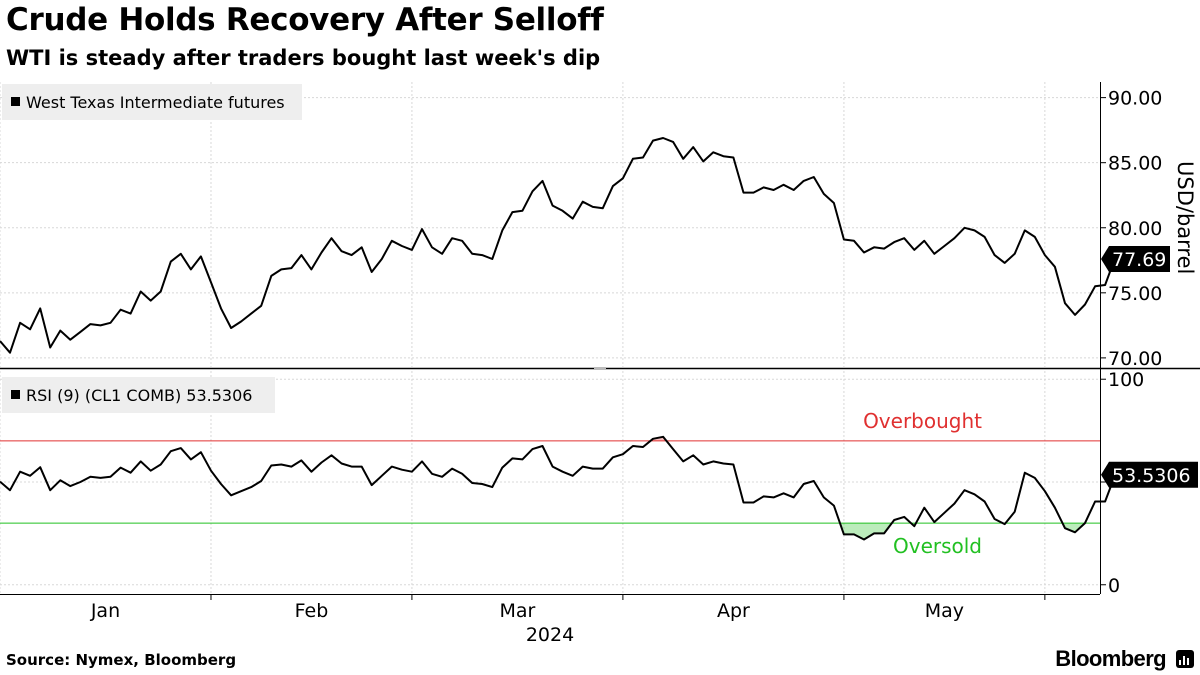 This screenshot has height=675, width=1200. I want to click on rsi-y-tick-label: 0, so click(1114, 586).